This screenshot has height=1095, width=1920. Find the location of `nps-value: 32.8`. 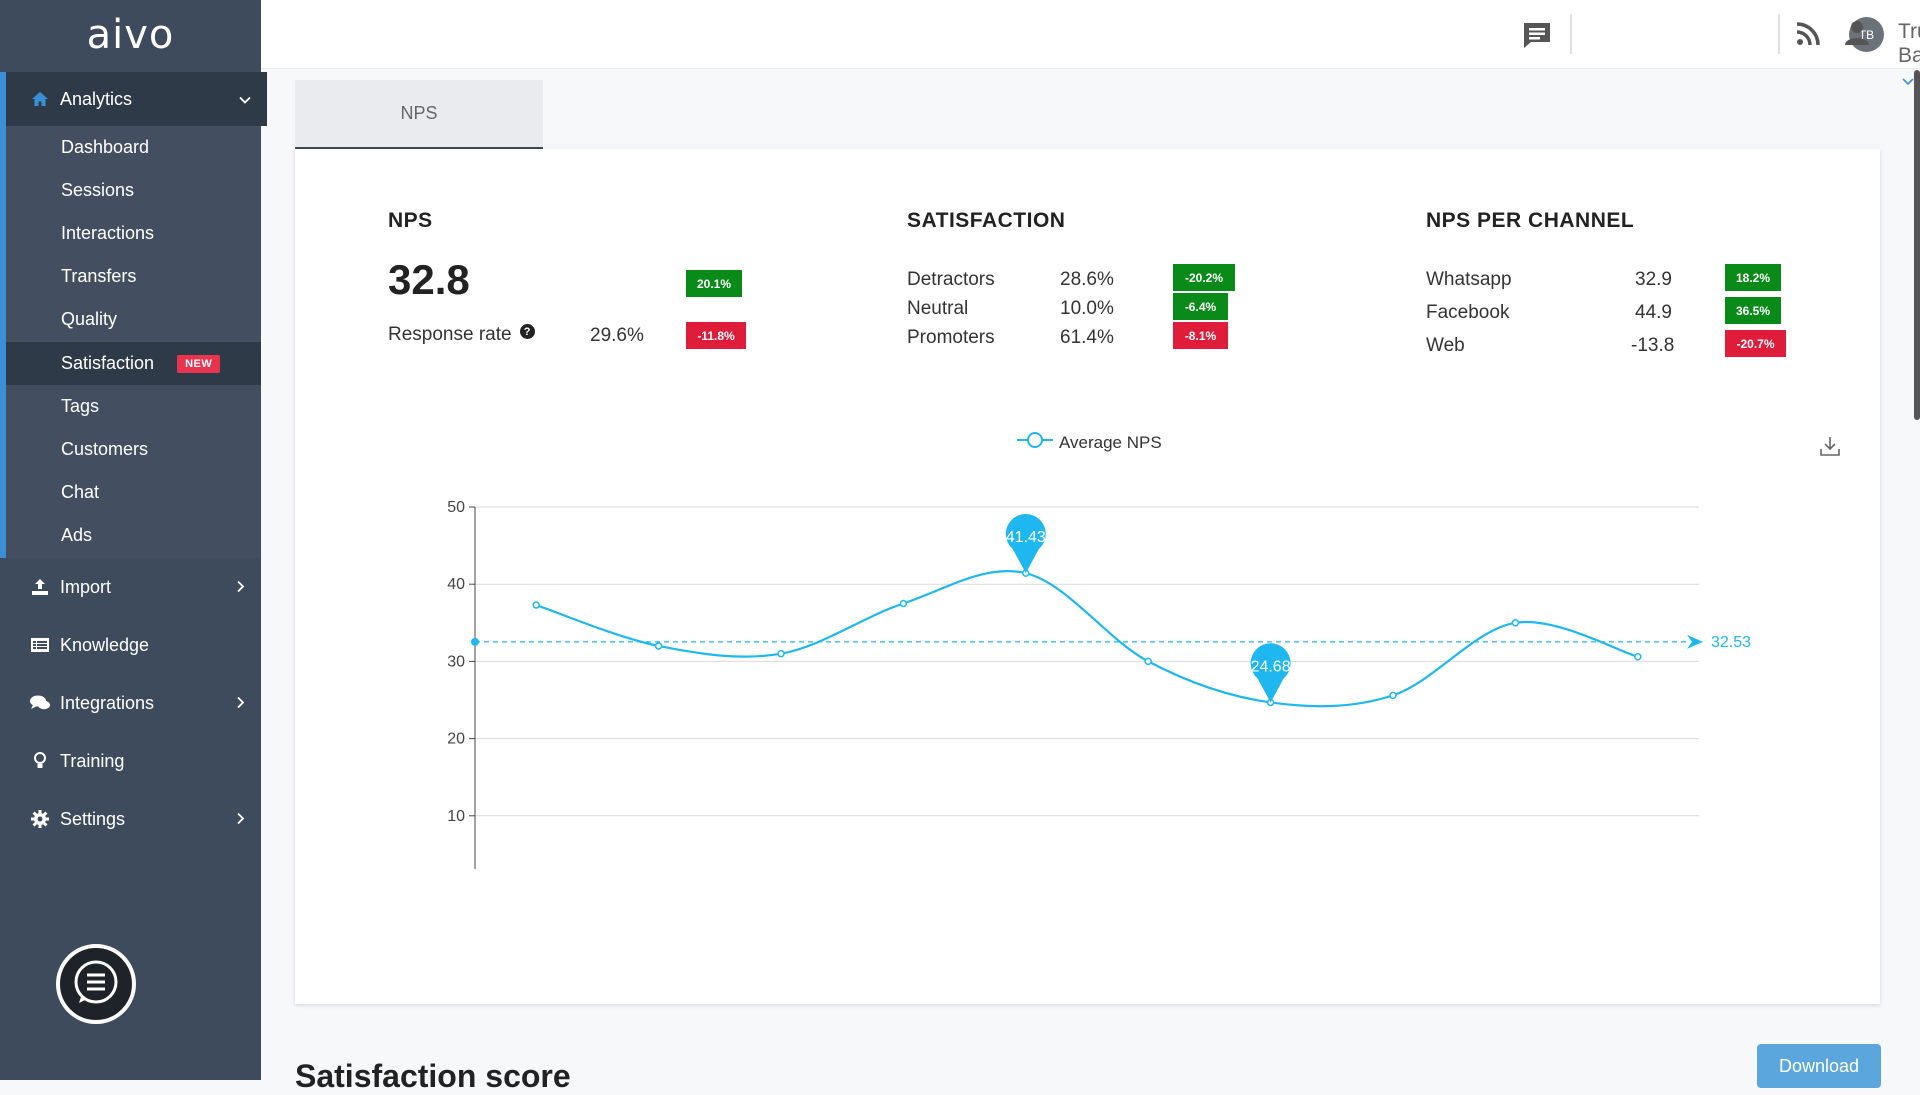

nps-value: 32.8 is located at coordinates (429, 279).